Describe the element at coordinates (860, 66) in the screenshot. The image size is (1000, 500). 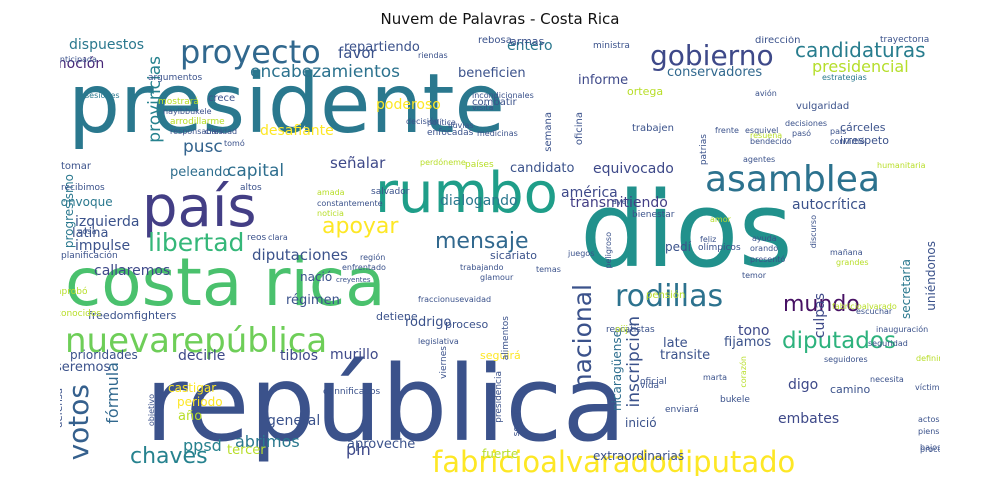
I see `word-presidencial: presidencial` at that location.